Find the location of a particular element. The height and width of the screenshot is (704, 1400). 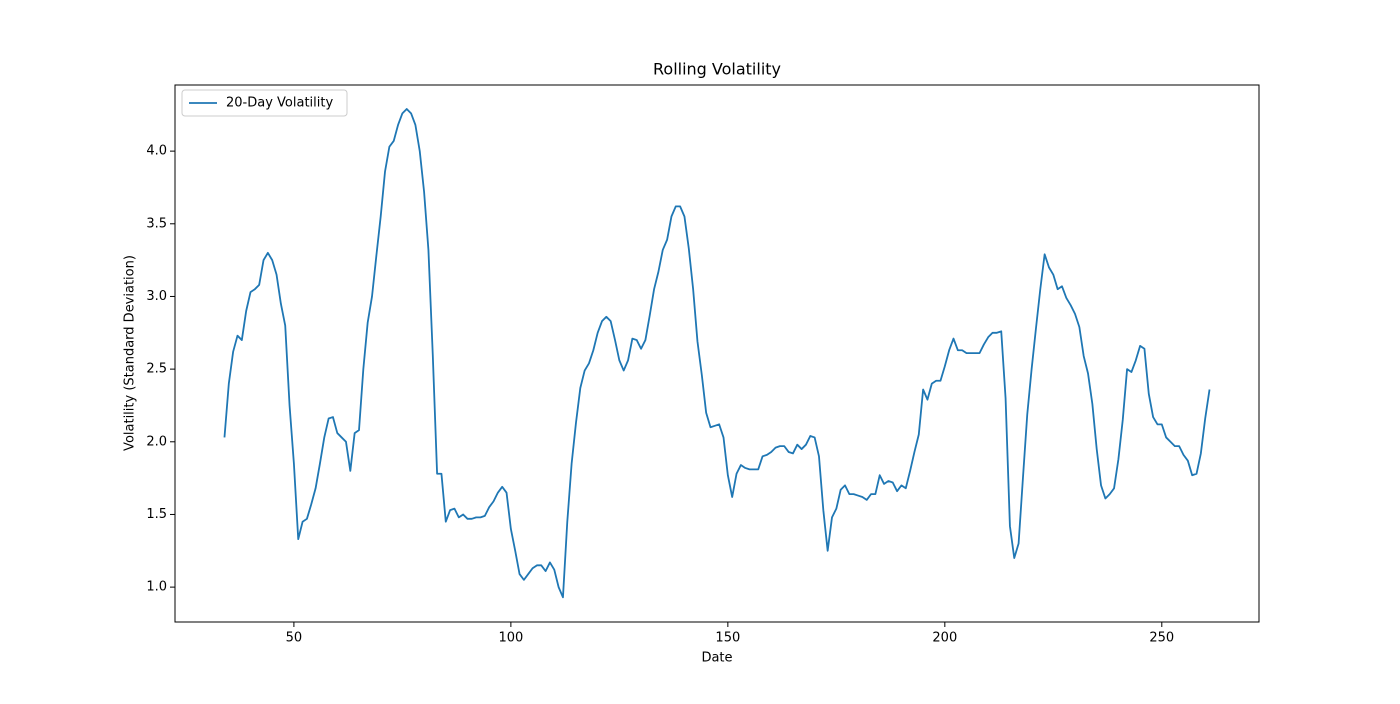

legend-box is located at coordinates (264, 103).